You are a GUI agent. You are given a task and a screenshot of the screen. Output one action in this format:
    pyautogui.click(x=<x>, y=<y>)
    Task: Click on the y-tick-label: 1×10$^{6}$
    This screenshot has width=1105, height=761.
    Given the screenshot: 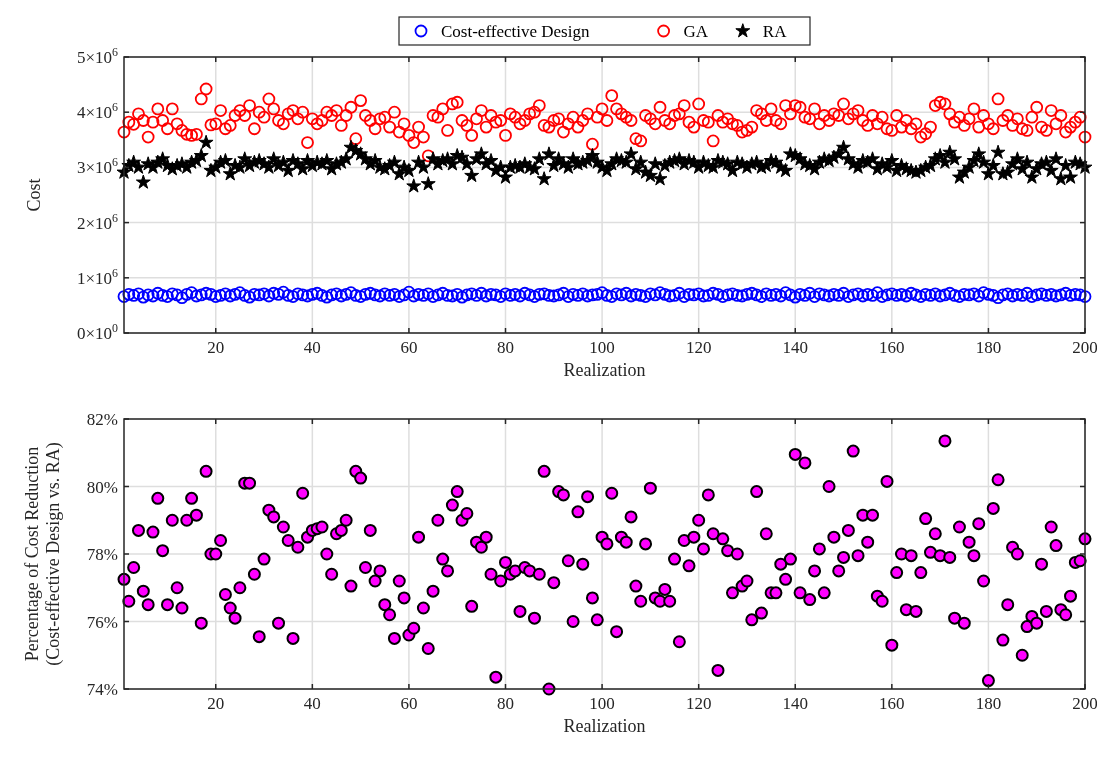 What is the action you would take?
    pyautogui.click(x=97, y=276)
    